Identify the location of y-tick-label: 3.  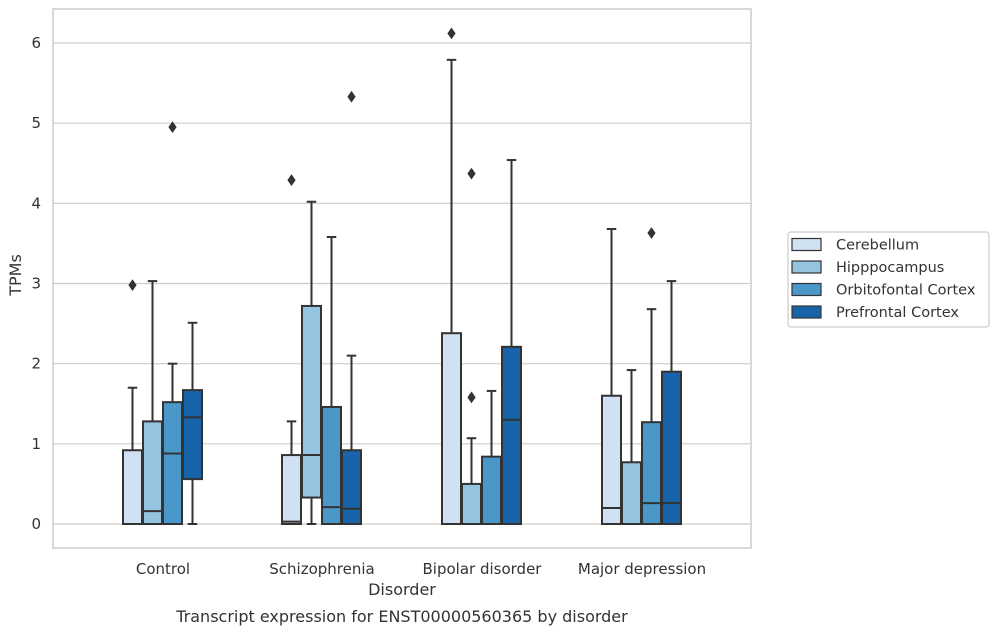
(36, 284).